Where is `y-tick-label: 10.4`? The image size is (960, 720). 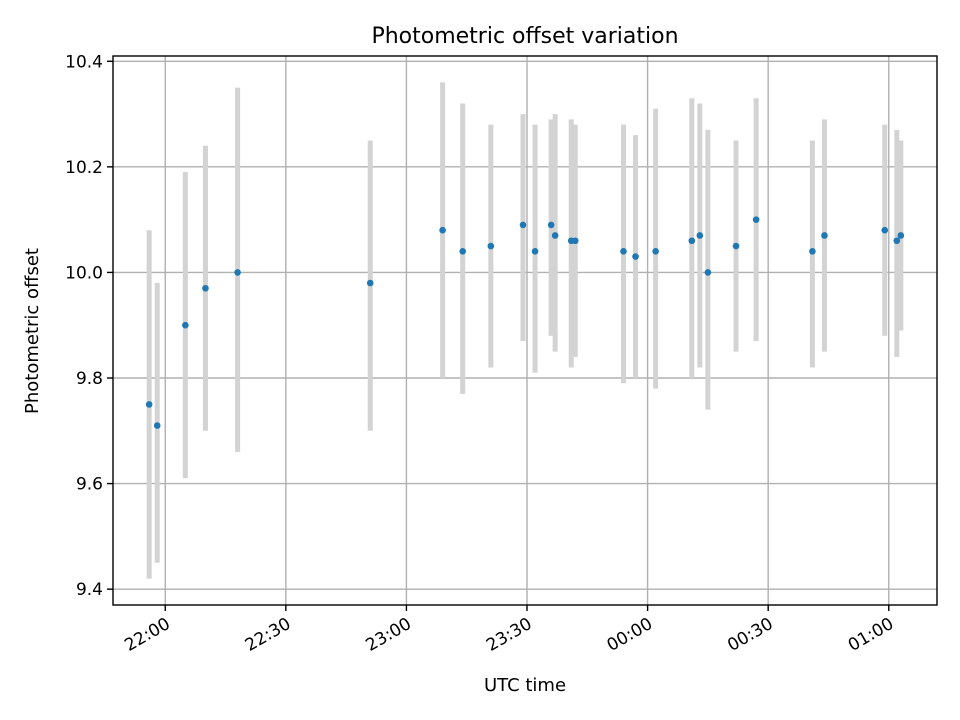 y-tick-label: 10.4 is located at coordinates (84, 62).